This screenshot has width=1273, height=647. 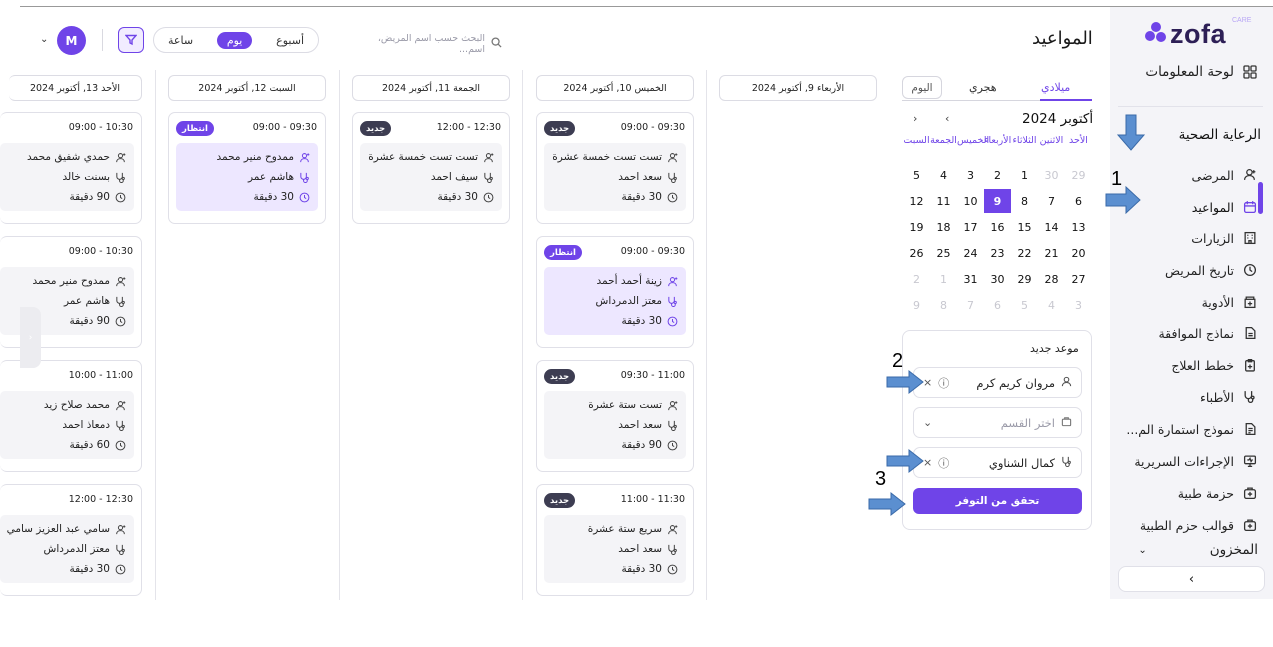 I want to click on calendar-day: 9, so click(x=916, y=305).